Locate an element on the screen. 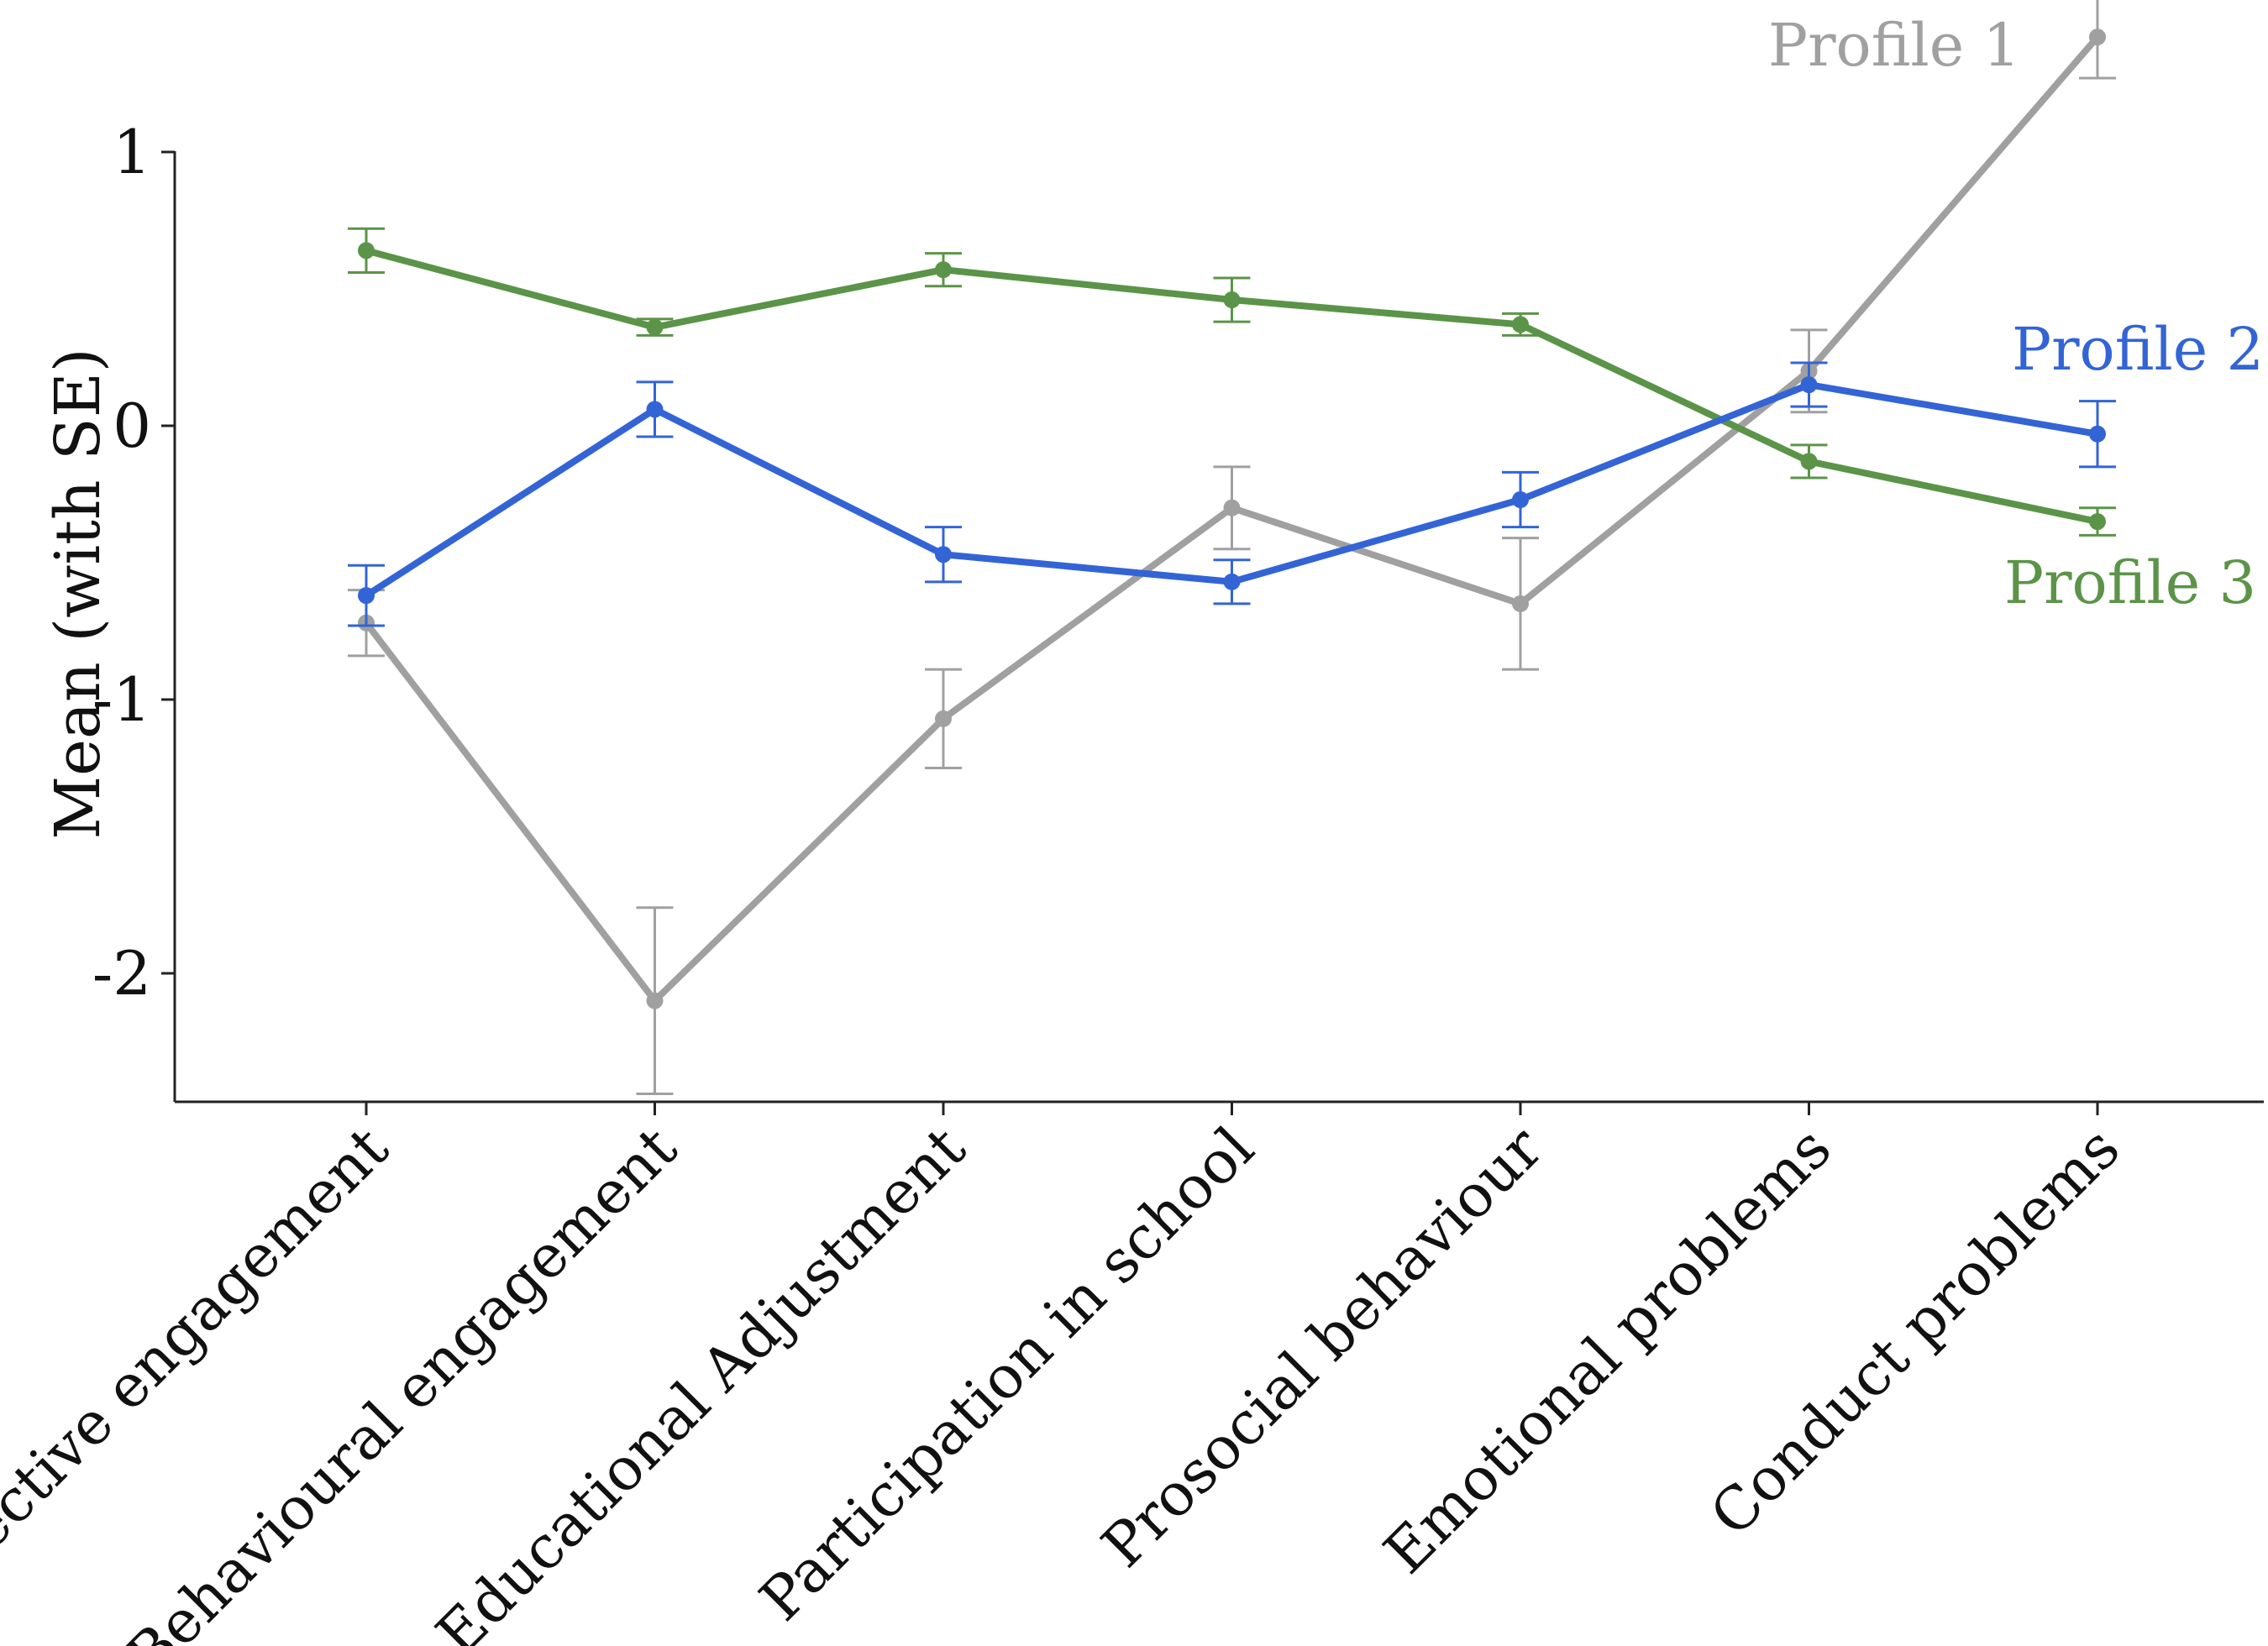 The height and width of the screenshot is (1646, 2268). series-label: Profile 2 is located at coordinates (2138, 349).